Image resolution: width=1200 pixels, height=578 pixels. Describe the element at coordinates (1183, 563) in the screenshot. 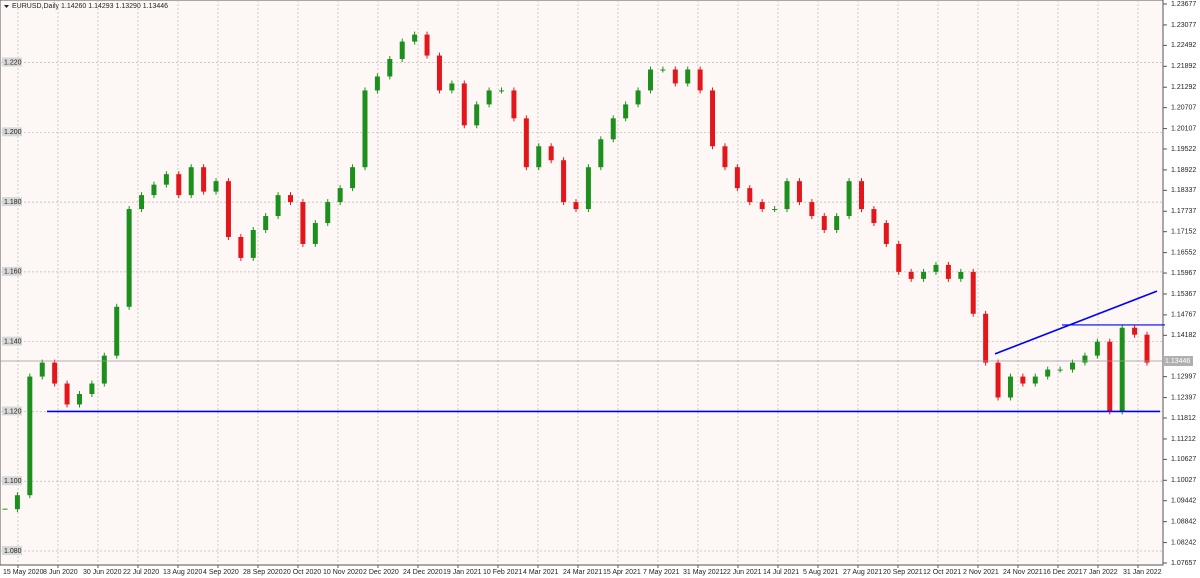

I see `y-tick-label: 1.07657` at that location.